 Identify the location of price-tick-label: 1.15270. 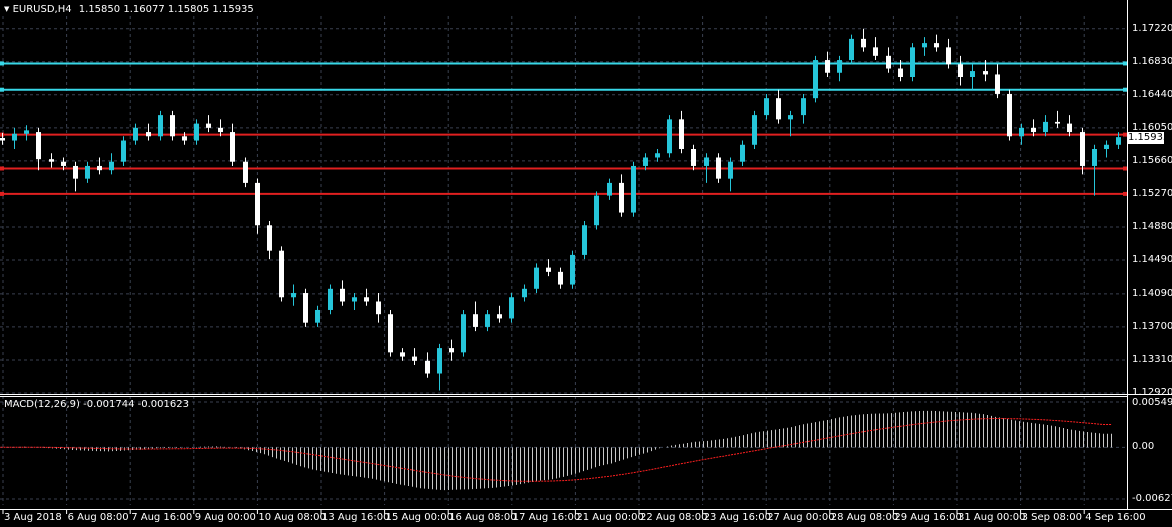
(1152, 193).